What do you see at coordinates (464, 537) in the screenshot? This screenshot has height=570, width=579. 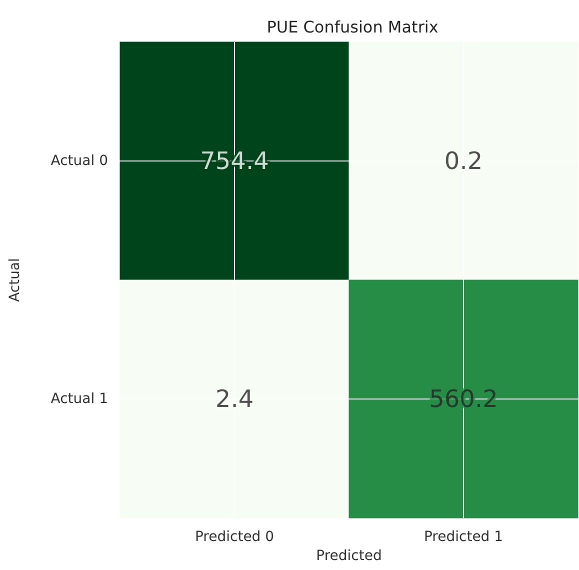 I see `x-tick-label: Predicted 1` at bounding box center [464, 537].